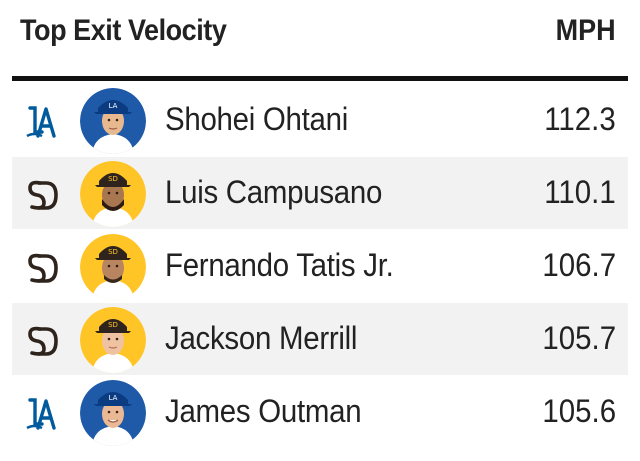 Image resolution: width=640 pixels, height=461 pixels. What do you see at coordinates (279, 265) in the screenshot?
I see `player-name: Fernando Tatis Jr.` at bounding box center [279, 265].